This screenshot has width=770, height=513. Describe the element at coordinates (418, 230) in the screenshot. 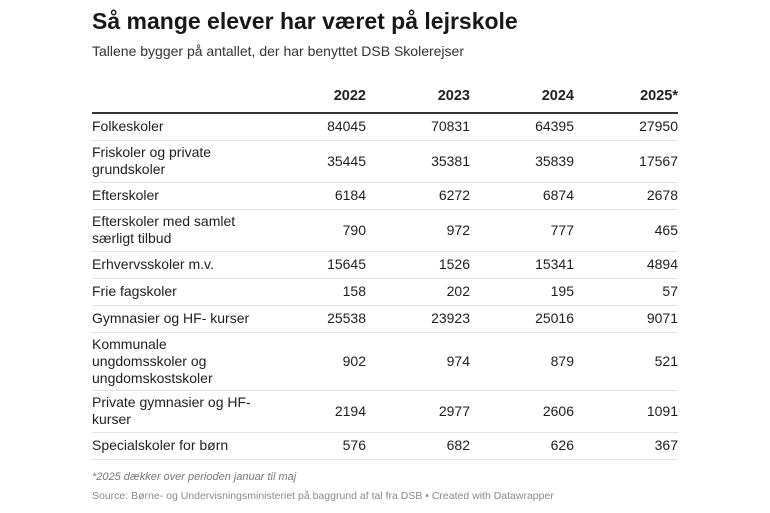

I see `cell-value: 972` at that location.